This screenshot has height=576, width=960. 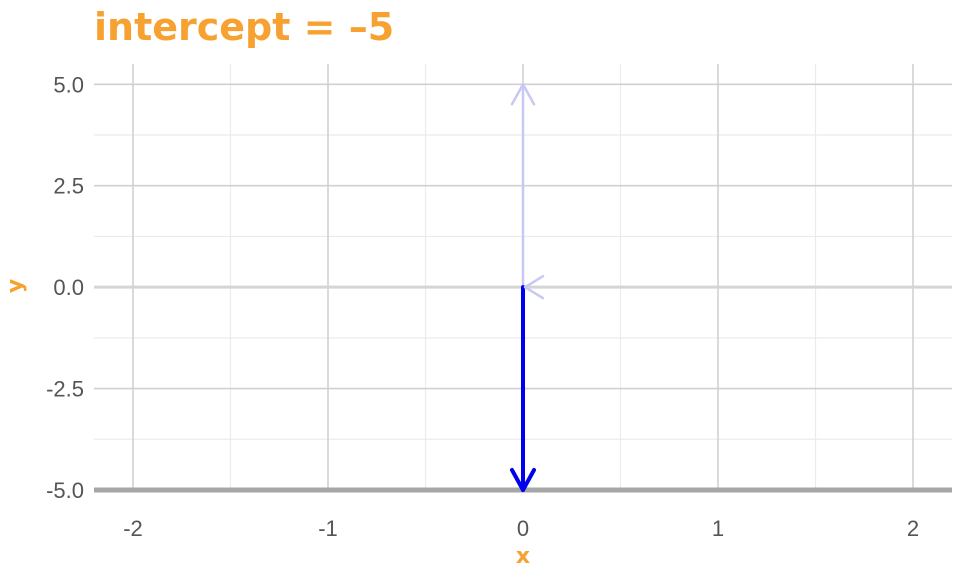 I want to click on x-axis-title: x, so click(x=523, y=556).